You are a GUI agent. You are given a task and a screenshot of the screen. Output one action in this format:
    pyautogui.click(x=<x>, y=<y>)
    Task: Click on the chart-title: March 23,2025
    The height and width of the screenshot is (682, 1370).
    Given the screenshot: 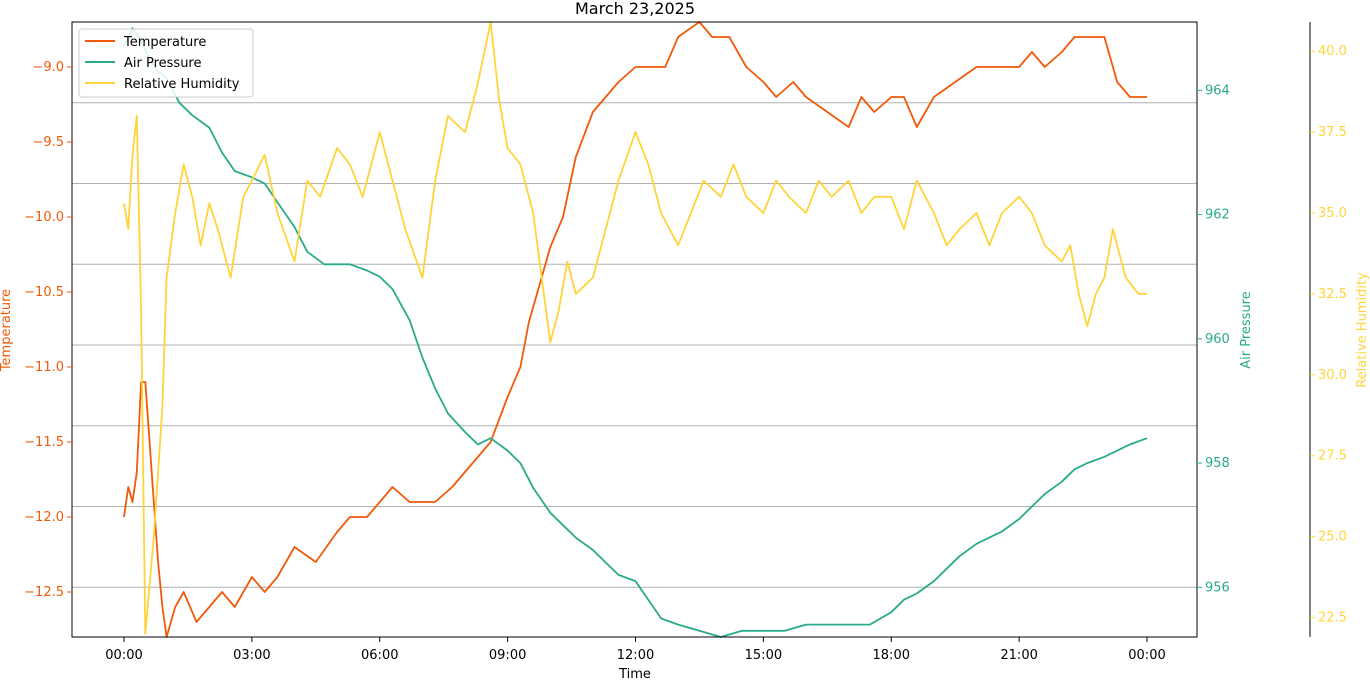 What is the action you would take?
    pyautogui.click(x=635, y=9)
    